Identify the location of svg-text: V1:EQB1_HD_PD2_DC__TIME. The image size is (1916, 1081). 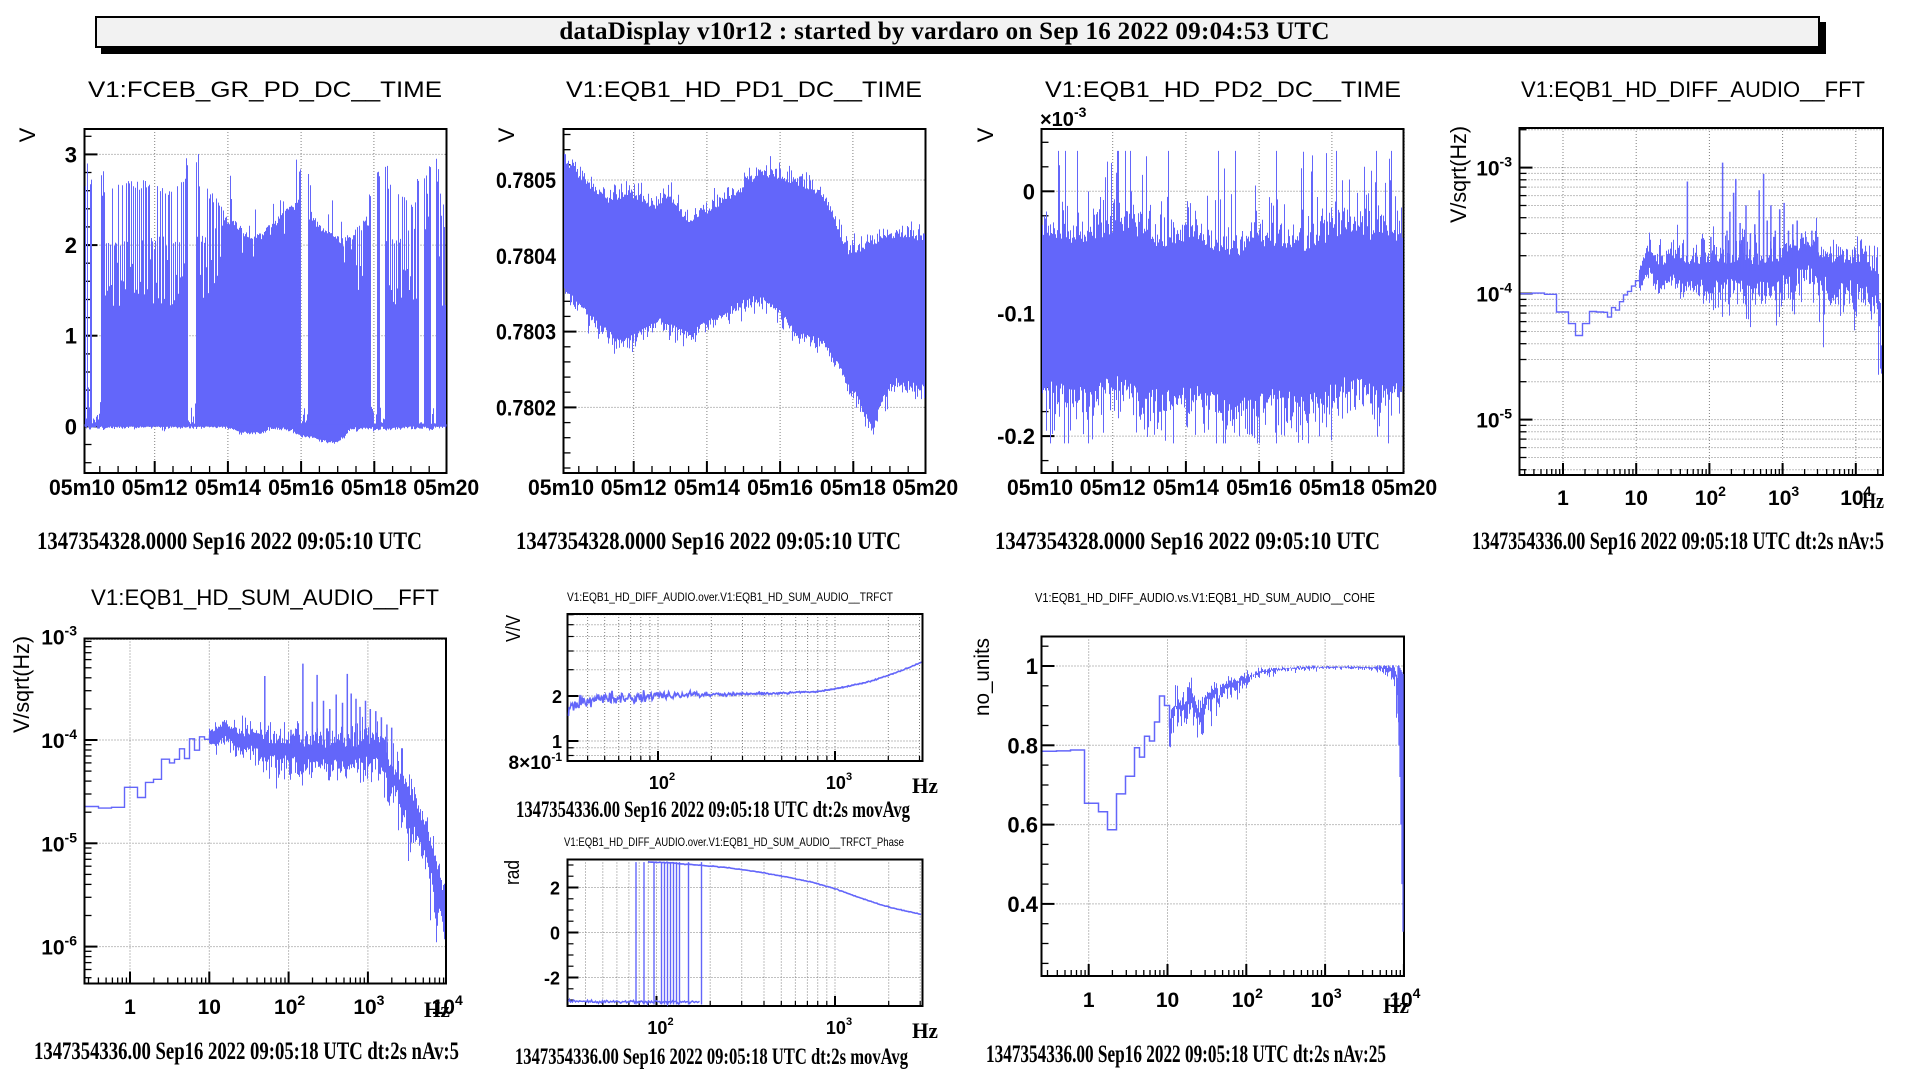
(1223, 89).